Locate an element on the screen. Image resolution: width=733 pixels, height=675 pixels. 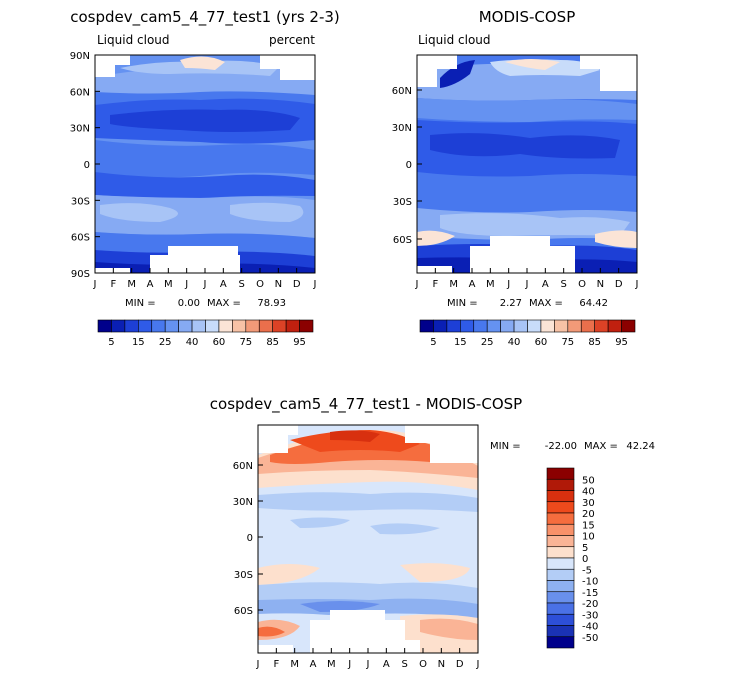
colorbar-label: 25 is located at coordinates (487, 342).